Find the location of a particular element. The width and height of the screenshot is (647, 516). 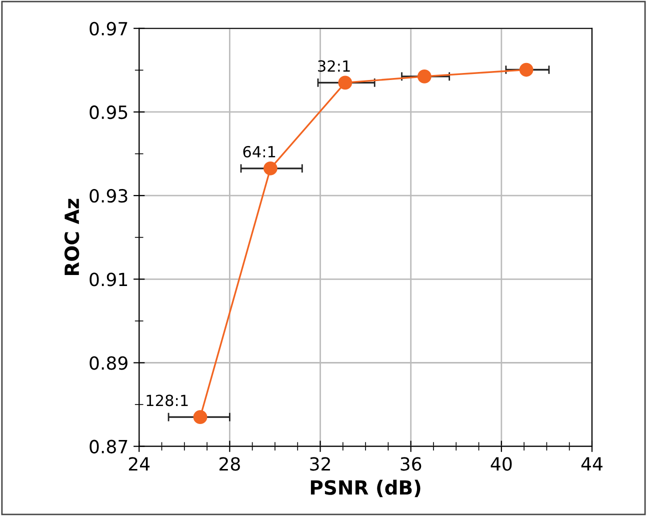

x-tick-label: 36 is located at coordinates (411, 464).